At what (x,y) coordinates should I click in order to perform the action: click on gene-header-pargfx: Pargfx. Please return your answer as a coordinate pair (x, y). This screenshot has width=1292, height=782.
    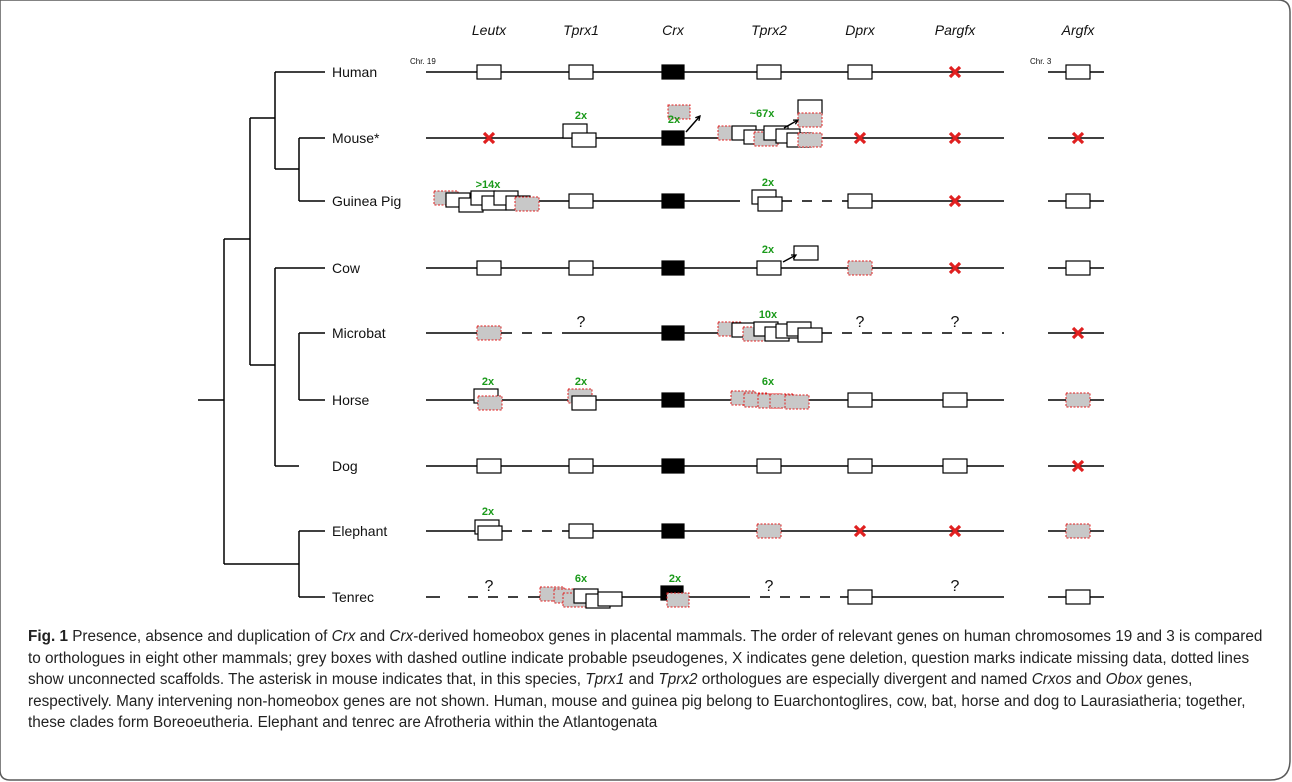
    Looking at the image, I should click on (955, 30).